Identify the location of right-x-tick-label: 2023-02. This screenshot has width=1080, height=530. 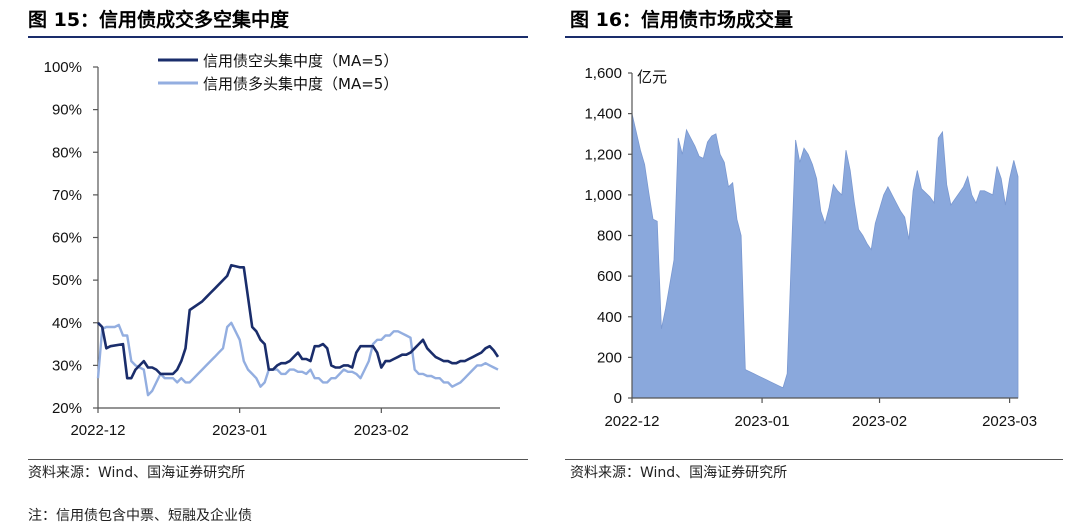
(879, 421).